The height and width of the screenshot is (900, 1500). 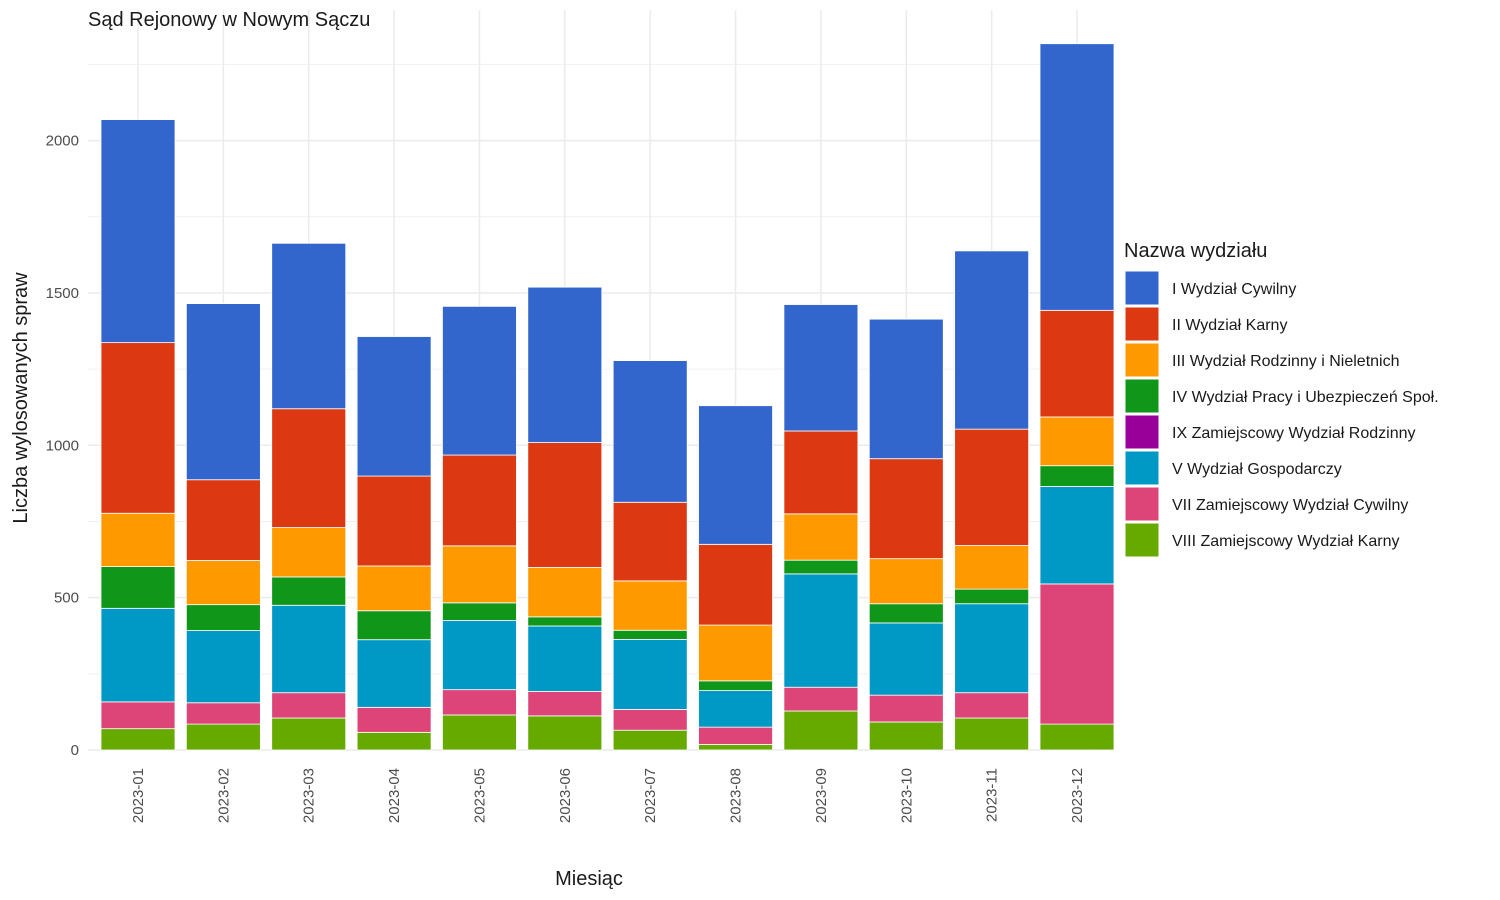 What do you see at coordinates (1077, 795) in the screenshot?
I see `x-tick-label: 2023-12` at bounding box center [1077, 795].